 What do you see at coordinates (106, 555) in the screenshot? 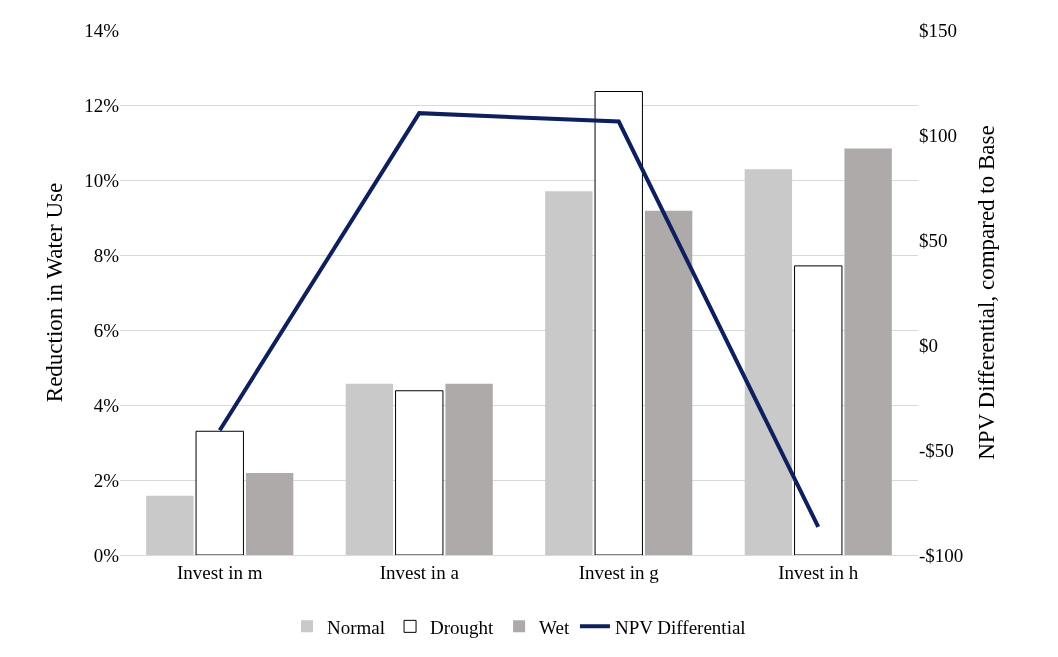
I see `y-tick-label: 0%` at bounding box center [106, 555].